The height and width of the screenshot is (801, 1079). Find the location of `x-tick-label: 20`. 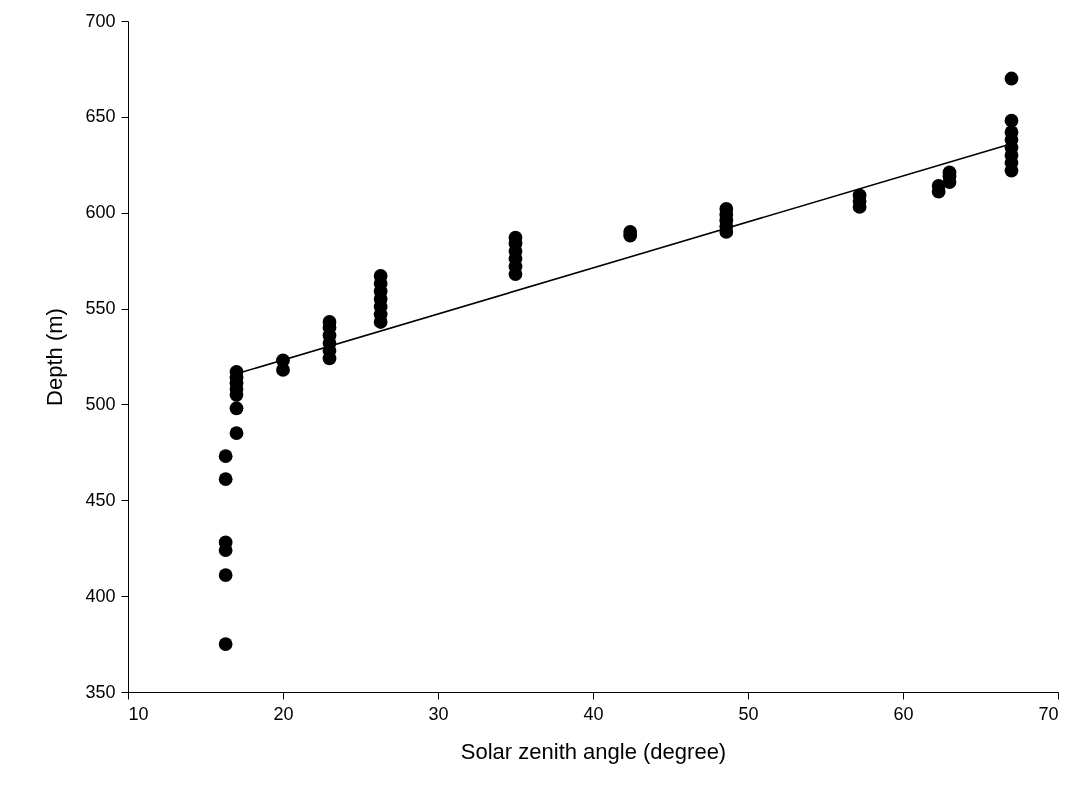

x-tick-label: 20 is located at coordinates (283, 713).